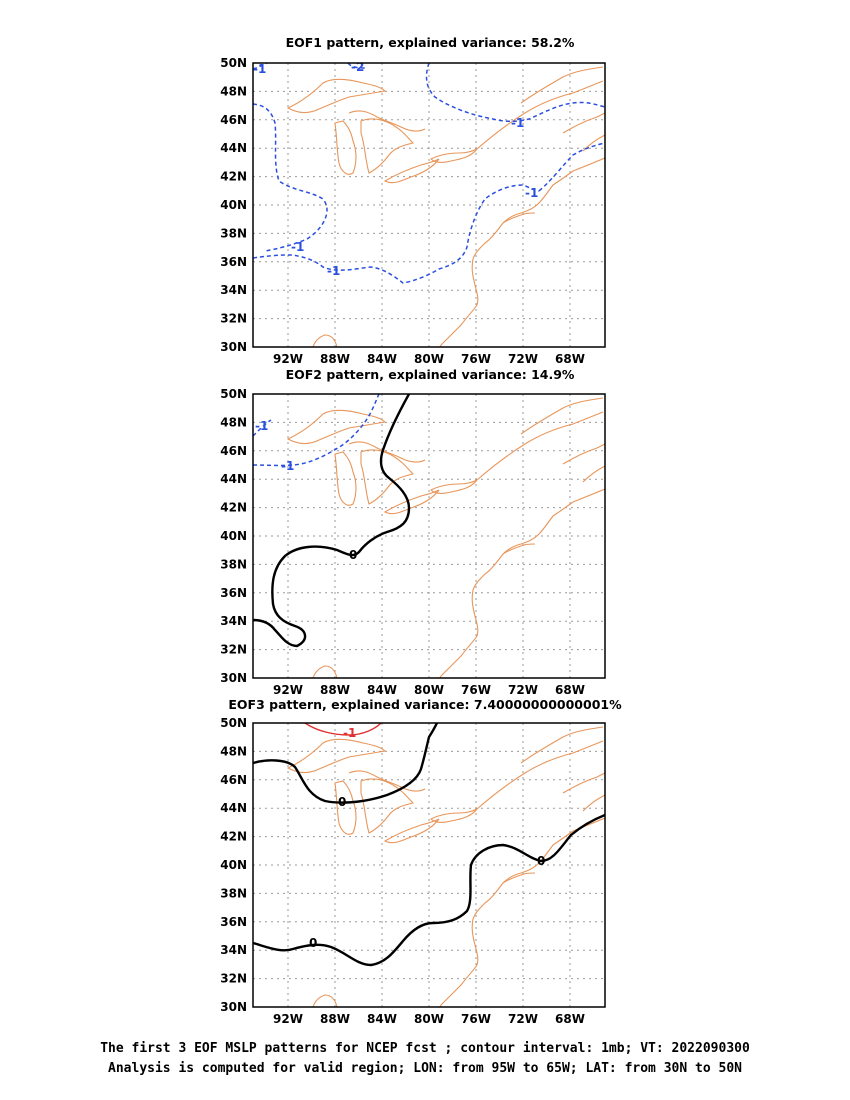 The image size is (850, 1100). I want to click on eof3-lat-tick: 30N, so click(233, 1007).